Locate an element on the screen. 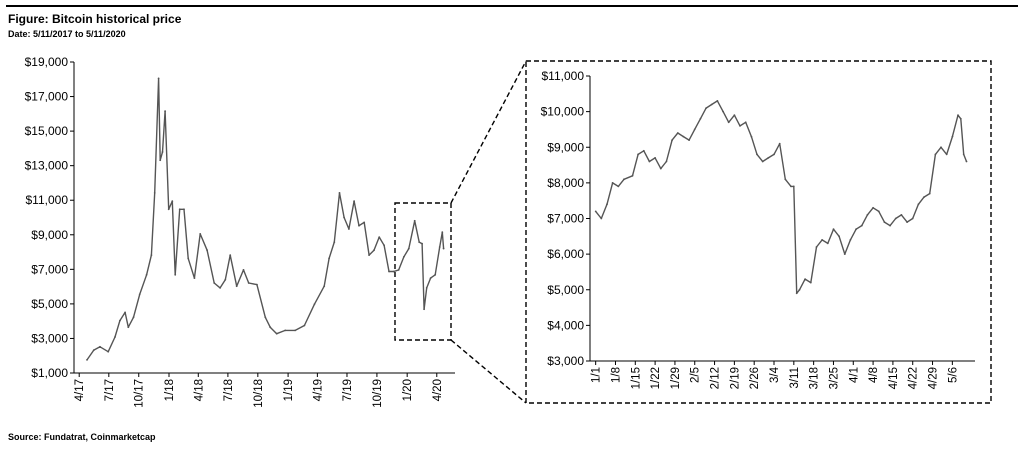 Image resolution: width=1024 pixels, height=451 pixels. zoom-connector-bottom is located at coordinates (488, 371).